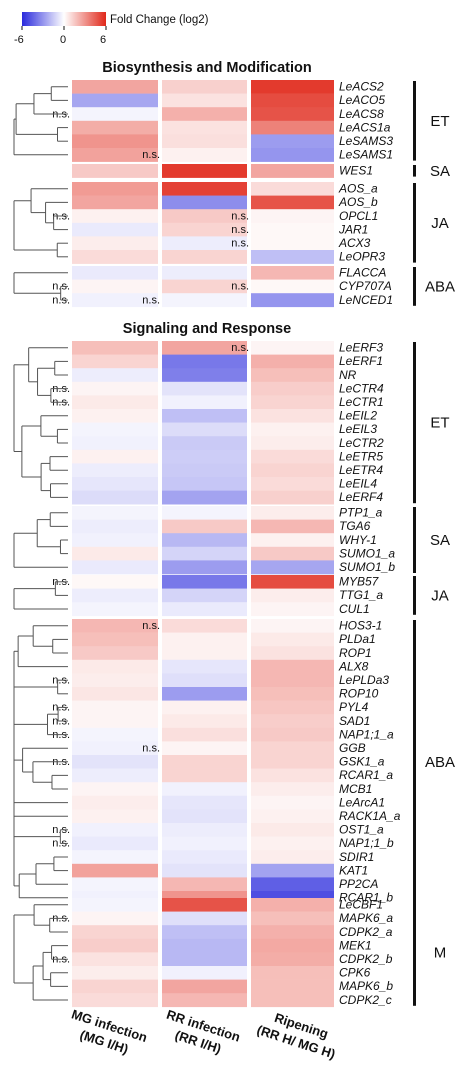 This screenshot has height=1072, width=474. What do you see at coordinates (64, 19) in the screenshot?
I see `legend-gradient-bar` at bounding box center [64, 19].